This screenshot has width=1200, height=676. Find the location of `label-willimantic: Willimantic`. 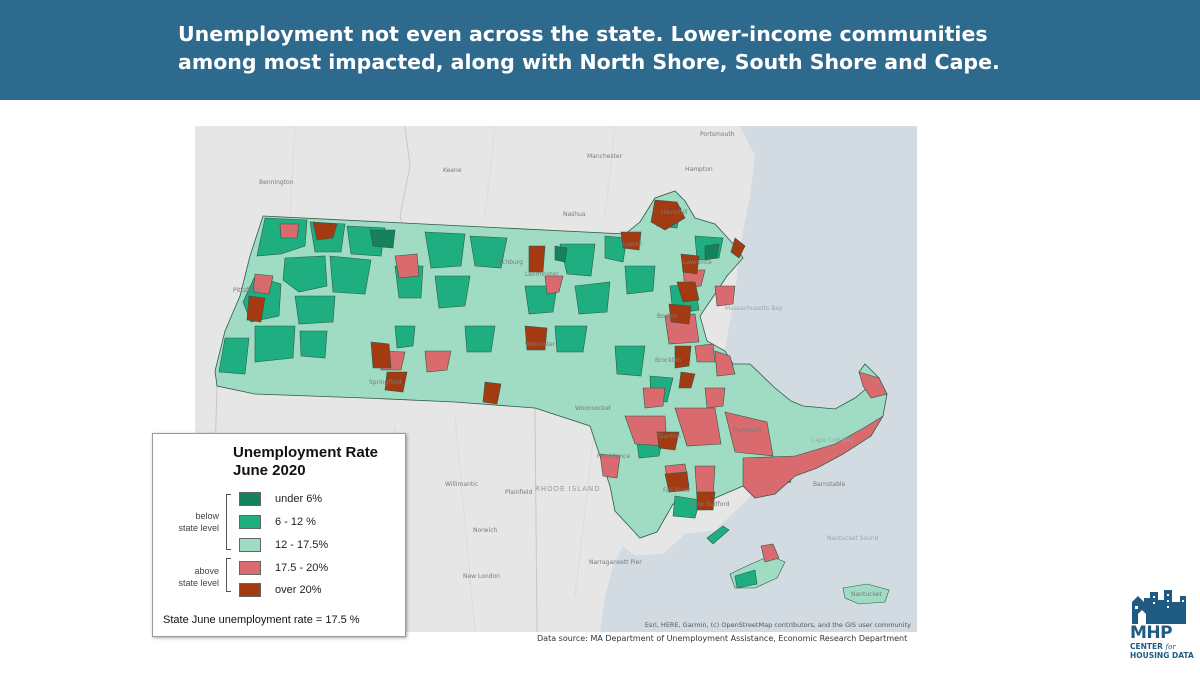

label-willimantic: Willimantic is located at coordinates (461, 484).